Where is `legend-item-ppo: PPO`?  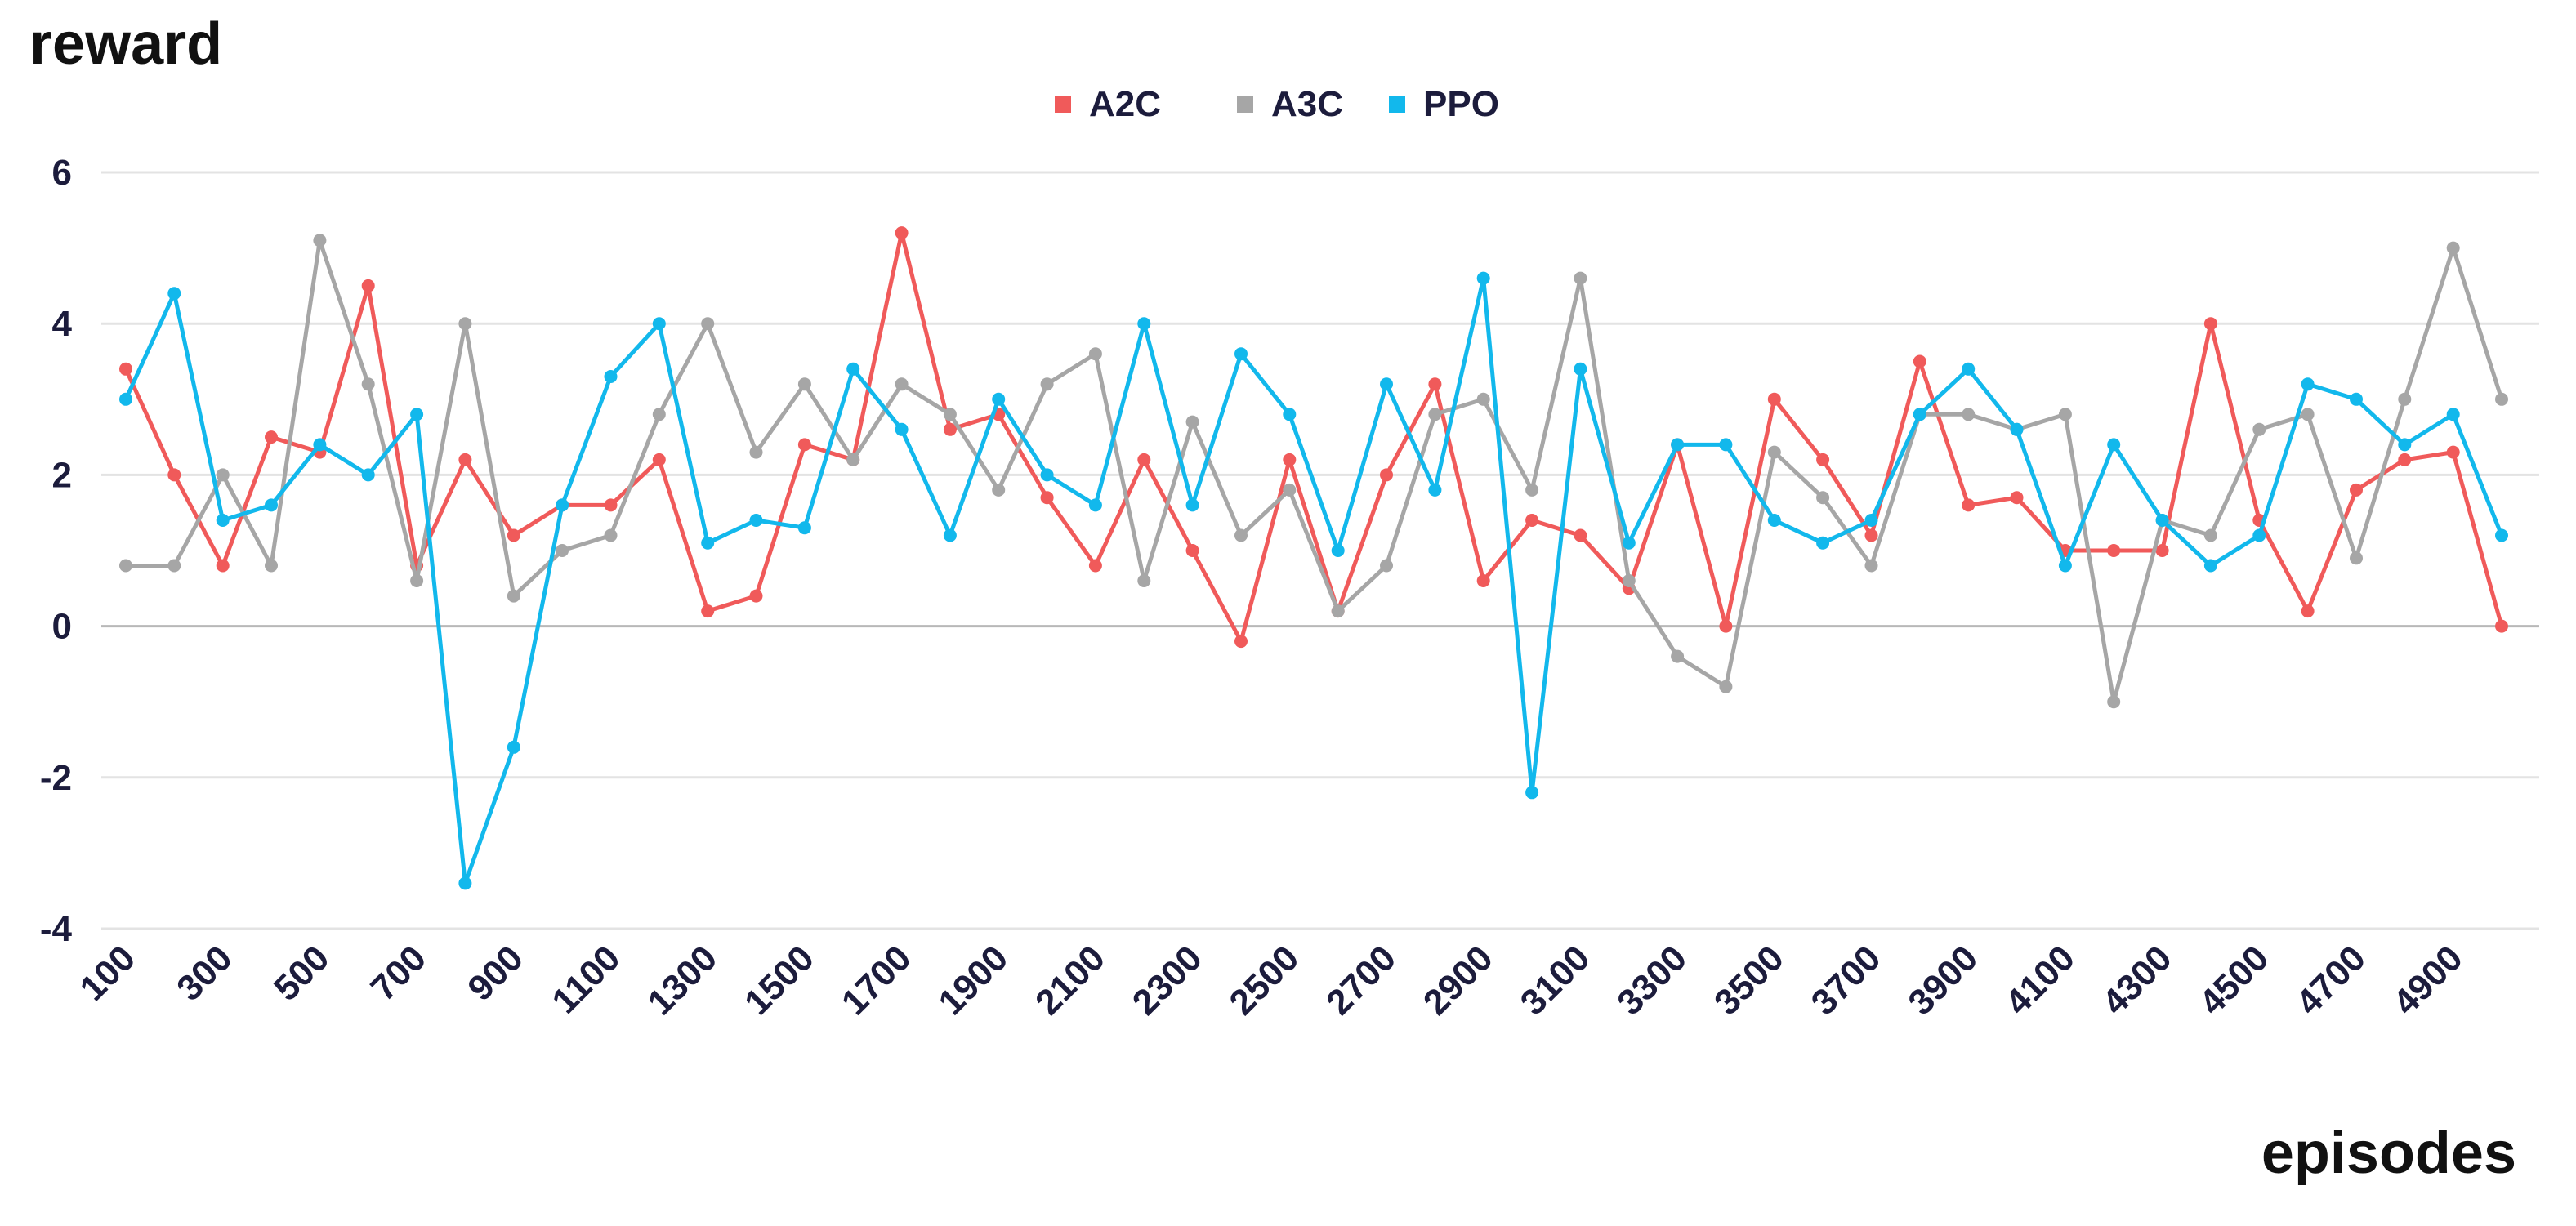 legend-item-ppo: PPO is located at coordinates (1444, 104).